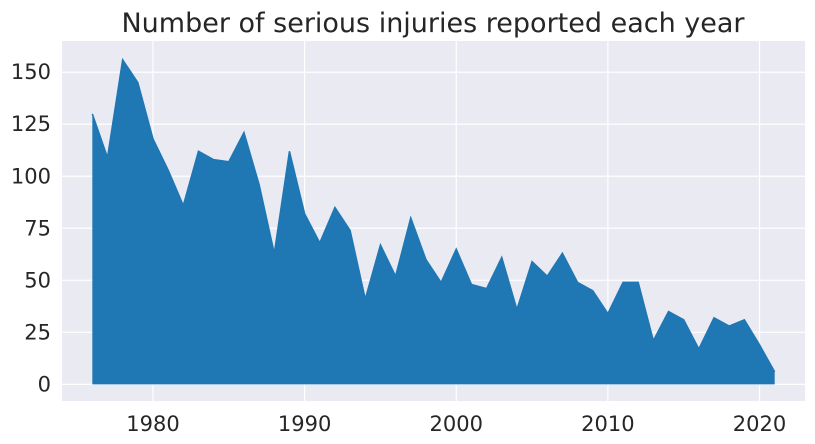  What do you see at coordinates (653, 341) in the screenshot?
I see `data-point-2013` at bounding box center [653, 341].